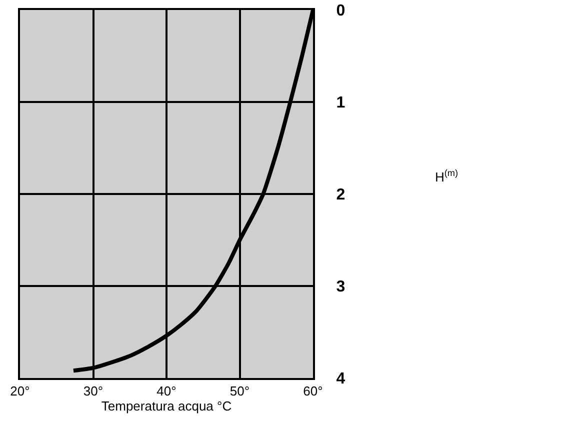  What do you see at coordinates (446, 176) in the screenshot?
I see `text: H$^{(m)}$` at bounding box center [446, 176].